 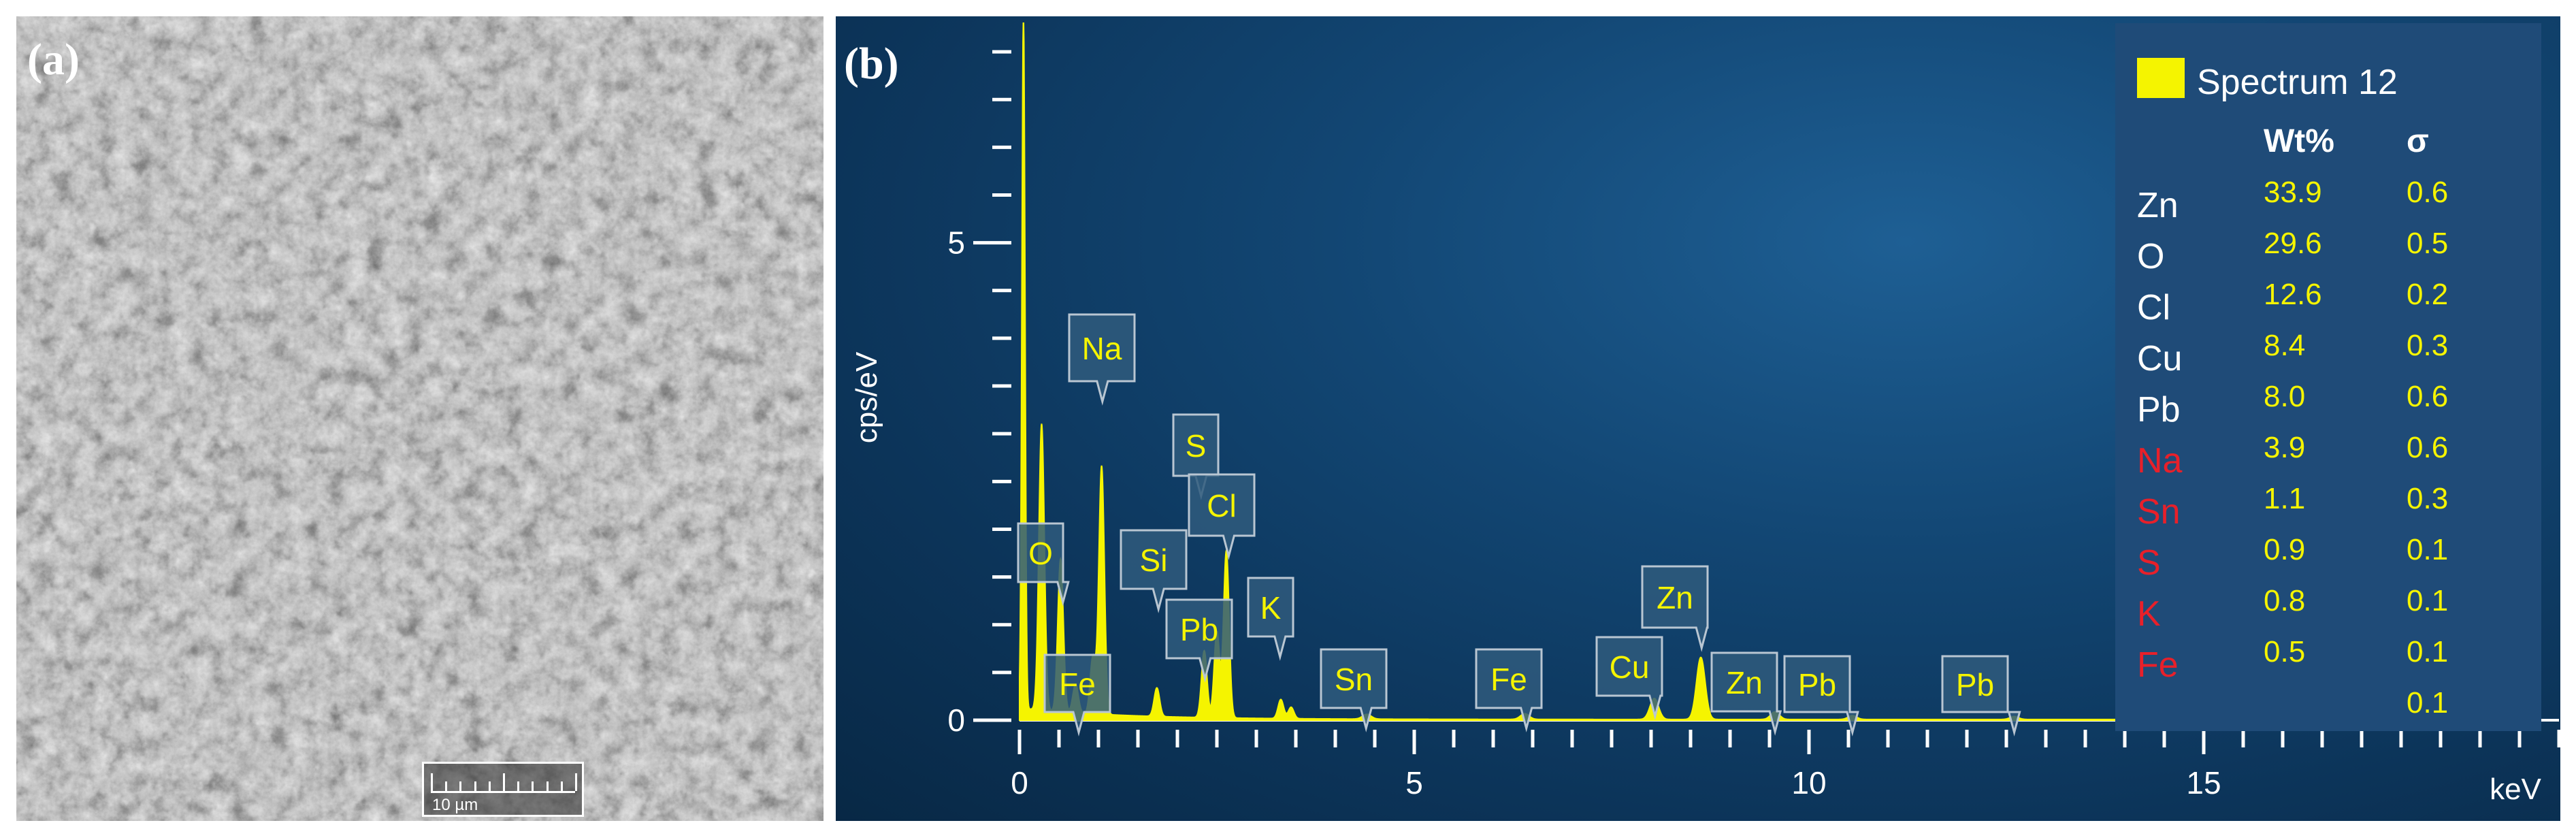 What do you see at coordinates (2149, 614) in the screenshot?
I see `legend-element: K` at bounding box center [2149, 614].